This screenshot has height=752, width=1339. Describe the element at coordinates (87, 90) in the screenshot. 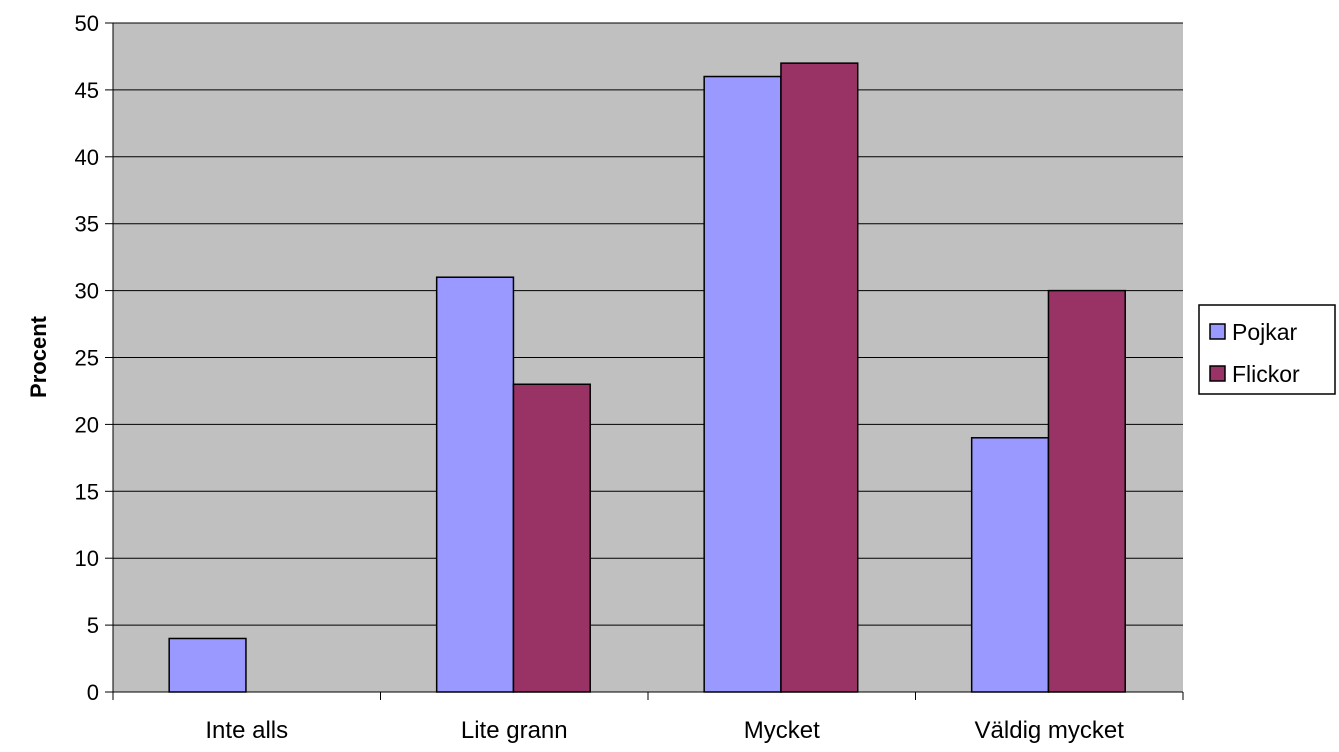

I see `y-tick-label: 45` at that location.